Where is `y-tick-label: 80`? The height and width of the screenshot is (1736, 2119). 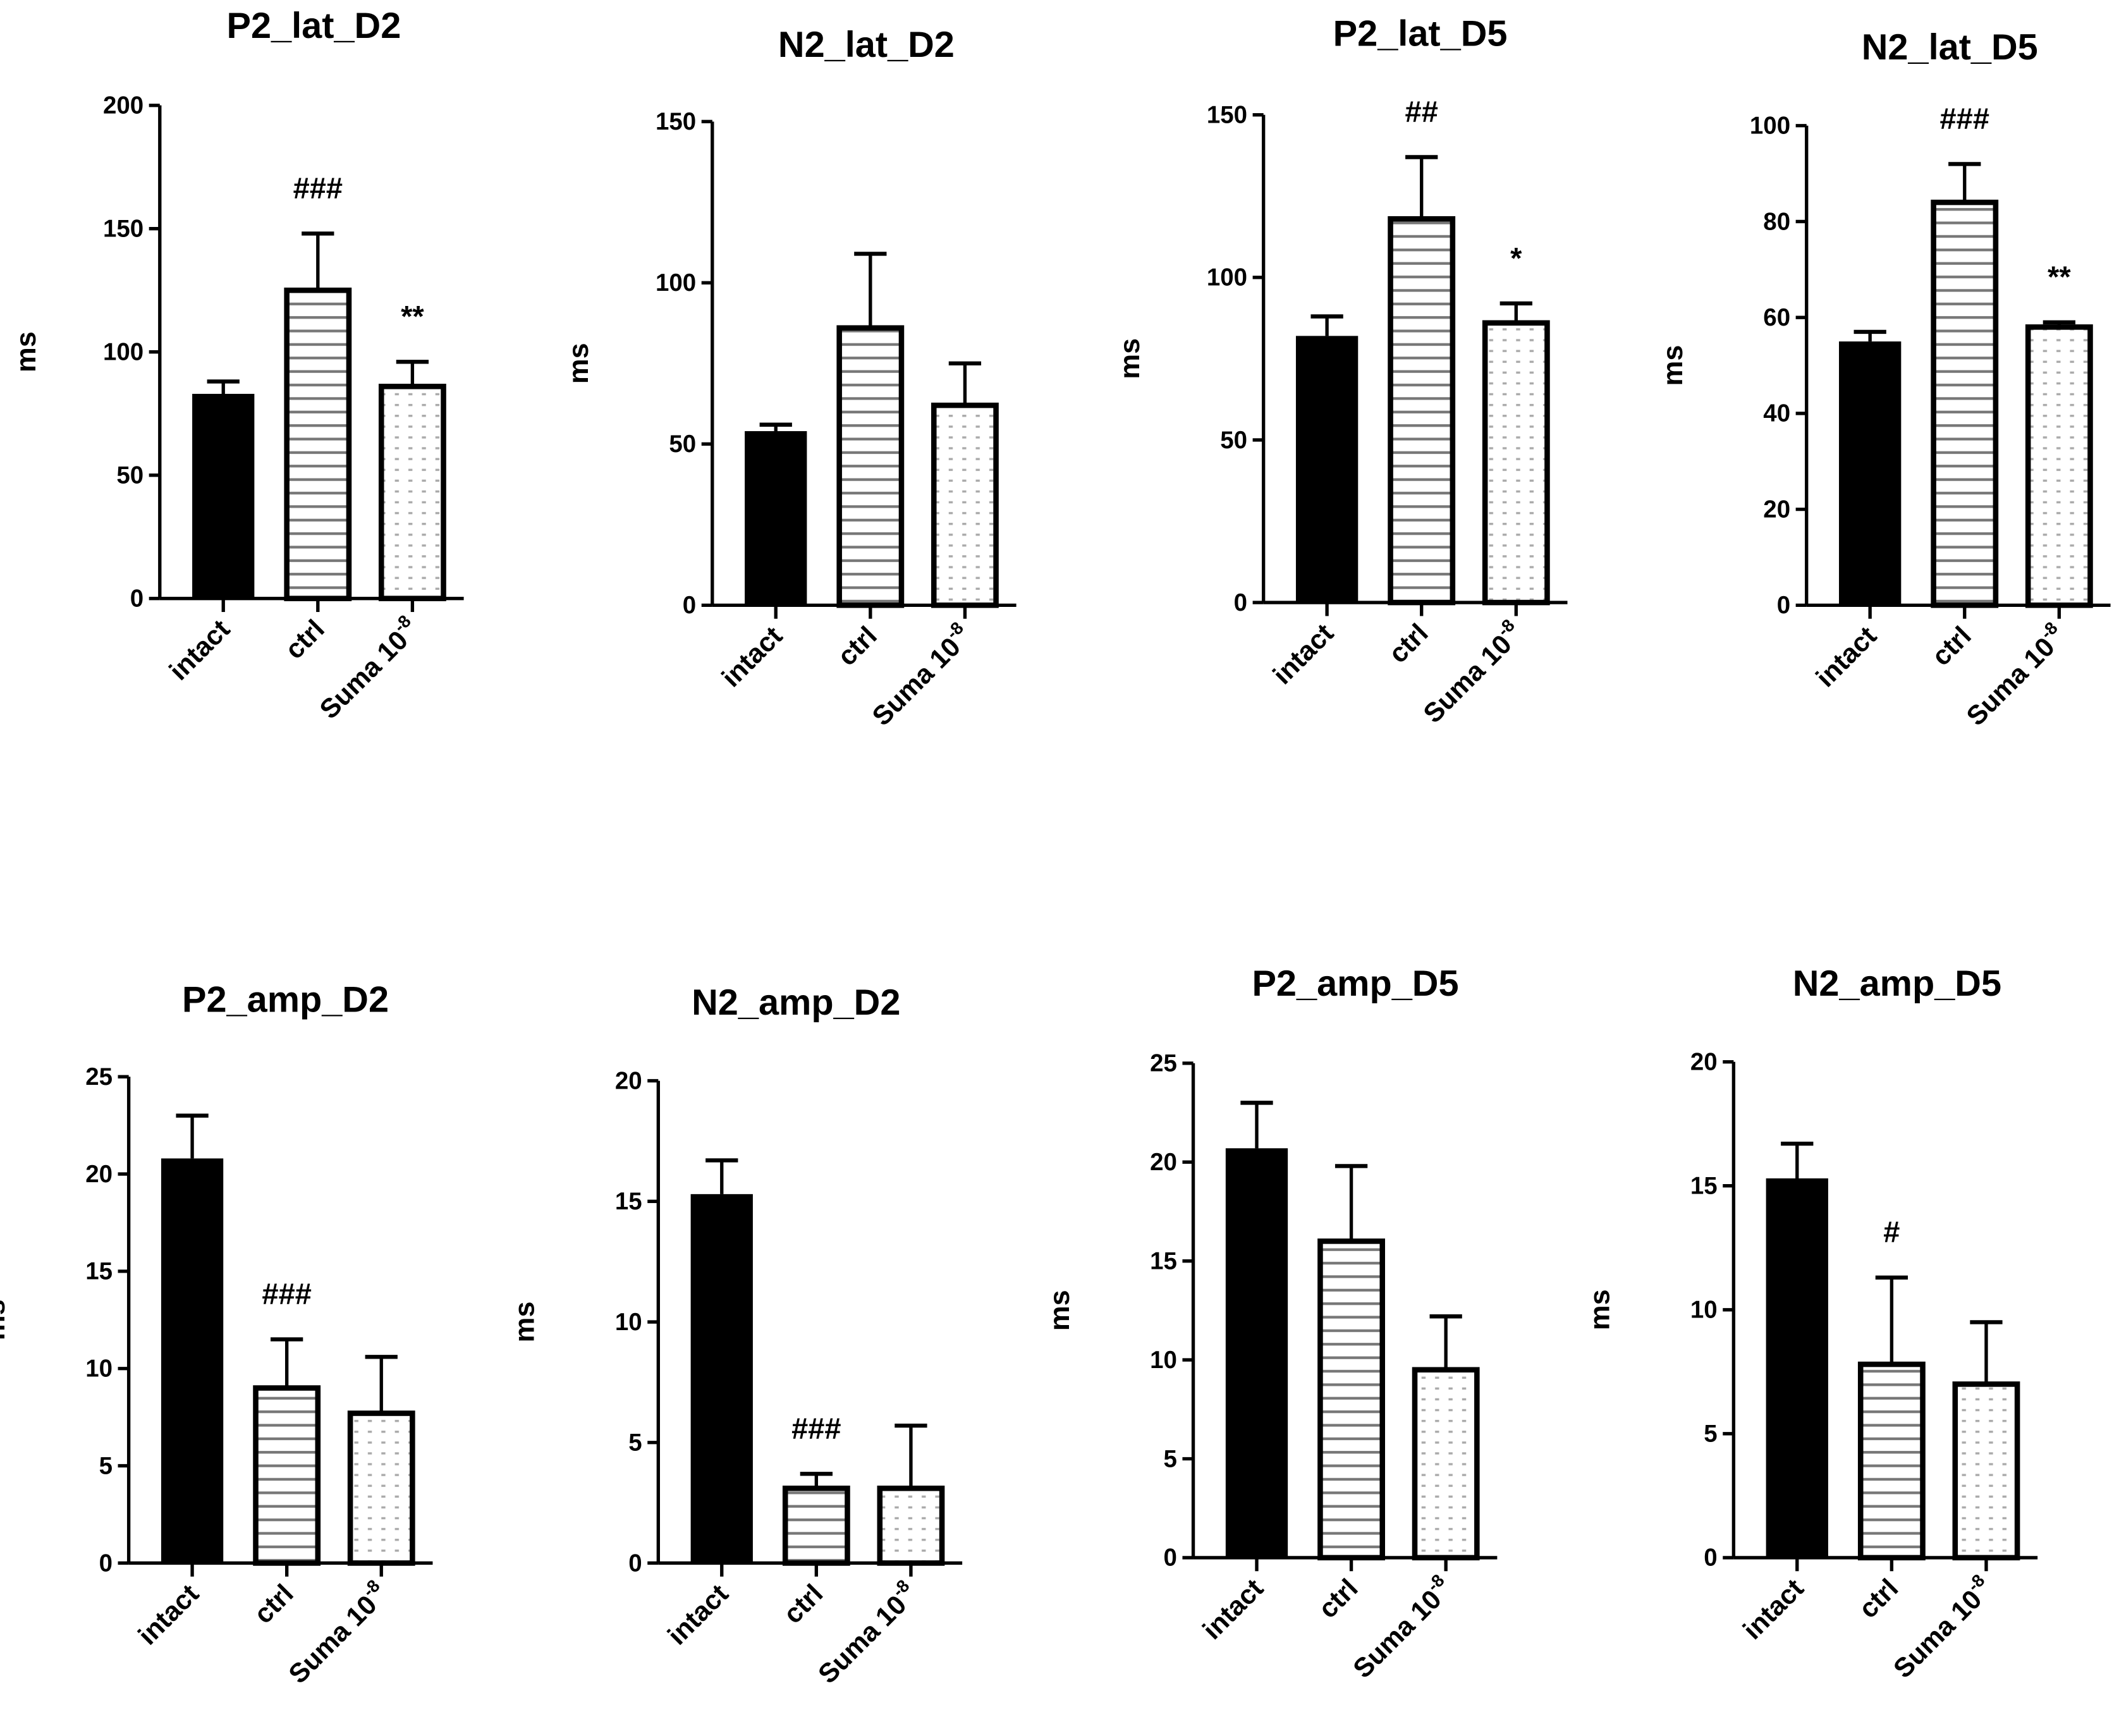
y-tick-label: 80 is located at coordinates (1776, 221).